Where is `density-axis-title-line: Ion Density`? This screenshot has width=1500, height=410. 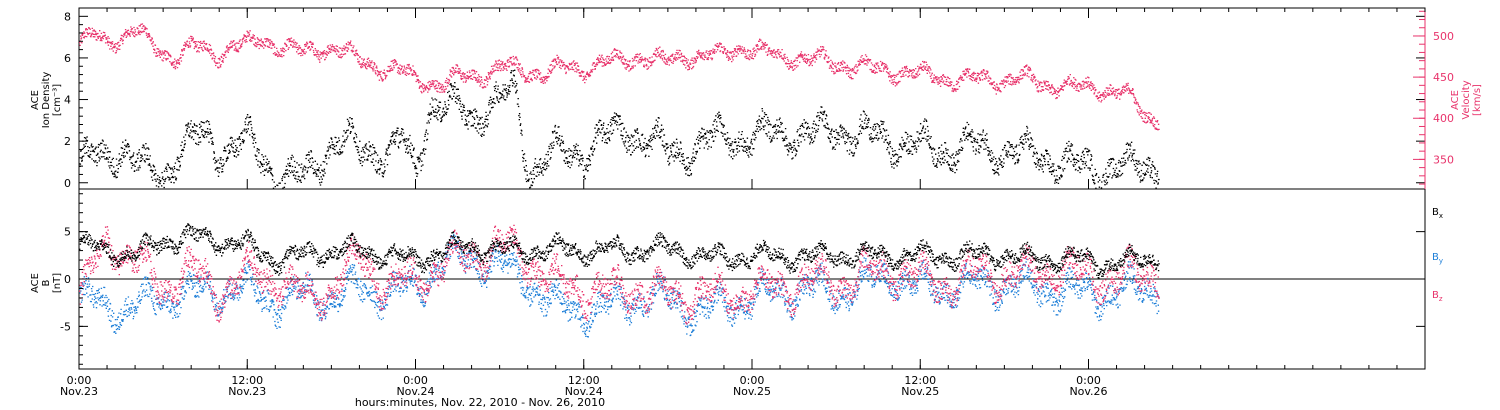 density-axis-title-line: Ion Density is located at coordinates (46, 100).